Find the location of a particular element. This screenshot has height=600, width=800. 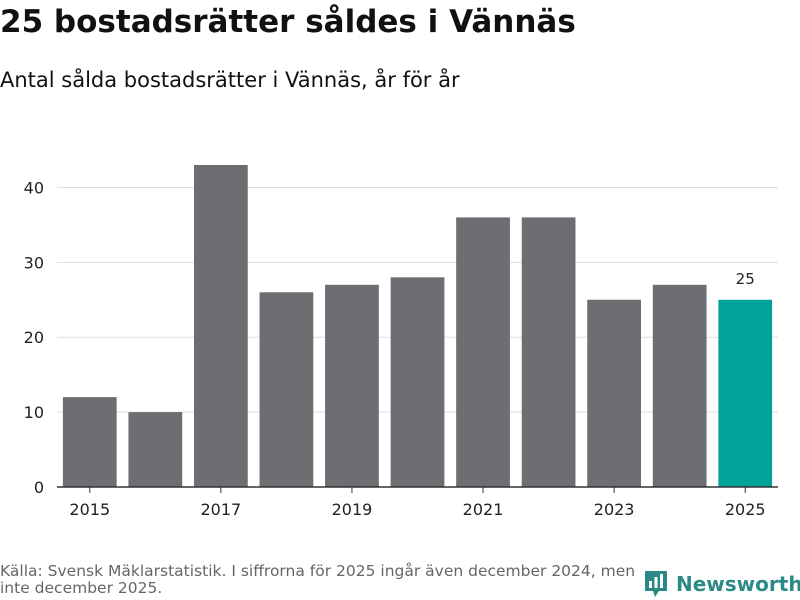

bar-2015 is located at coordinates (89, 442).